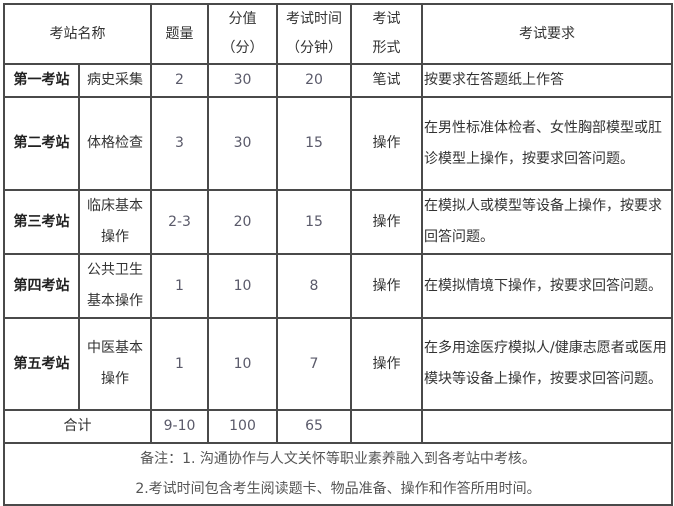 This screenshot has height=506, width=674. Describe the element at coordinates (547, 143) in the screenshot. I see `requirement: 在男性标准体检者、女性胸部模型或肛诊模型上操作，按要求回答问题。` at that location.